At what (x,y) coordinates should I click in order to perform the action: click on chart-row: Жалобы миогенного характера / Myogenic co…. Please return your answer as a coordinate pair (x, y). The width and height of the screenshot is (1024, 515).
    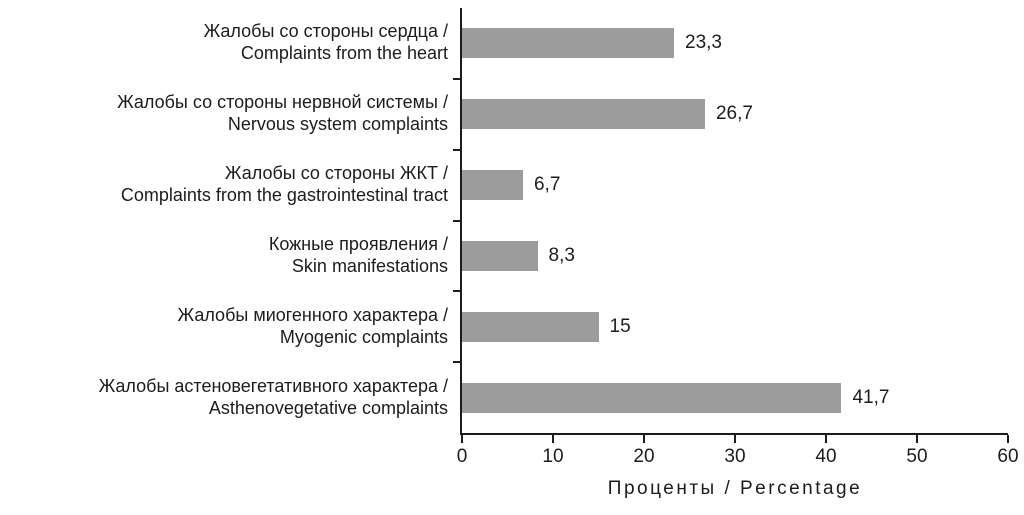
    Looking at the image, I should click on (504, 326).